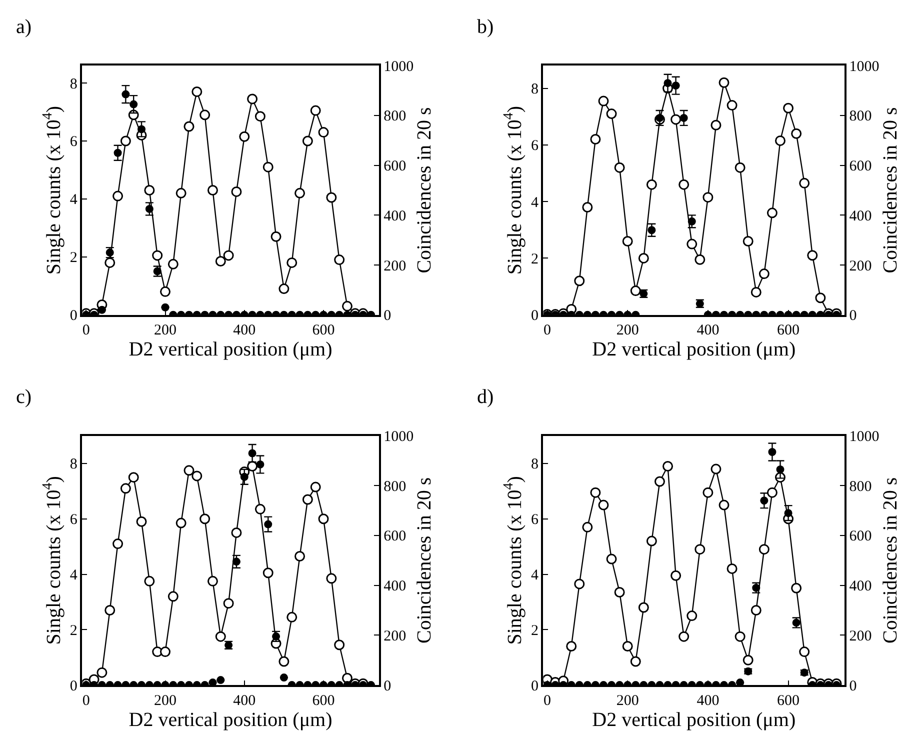 Image resolution: width=913 pixels, height=749 pixels. I want to click on chart-title: a), so click(24, 27).